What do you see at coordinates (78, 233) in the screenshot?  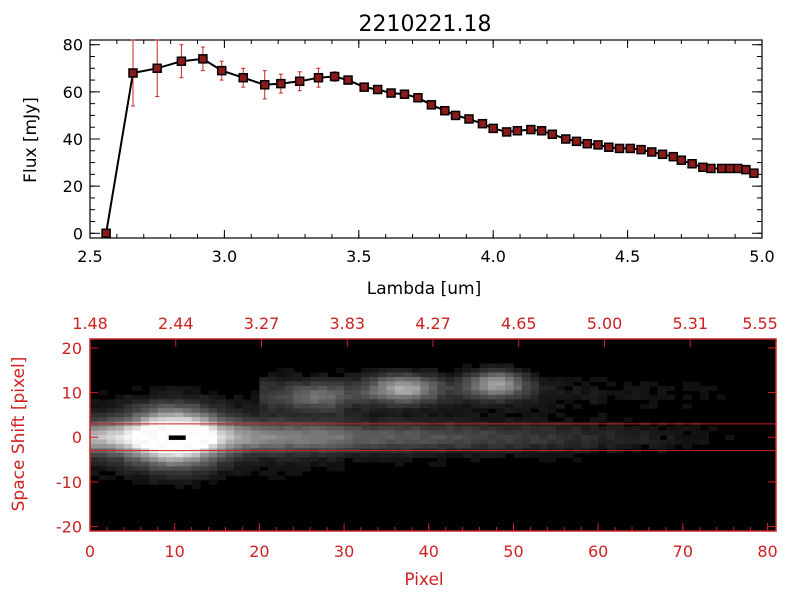 I see `spectrum-y-tick-label: 0` at bounding box center [78, 233].